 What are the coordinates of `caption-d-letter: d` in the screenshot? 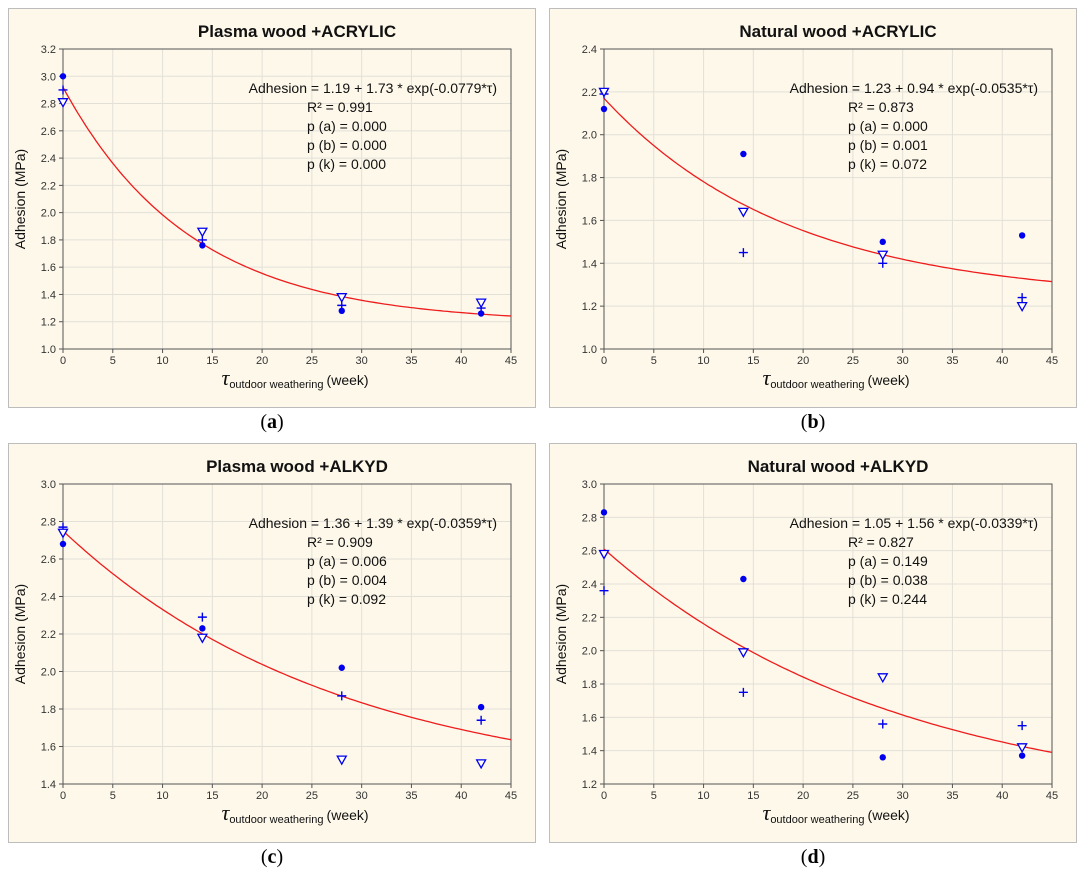 It's located at (813, 857).